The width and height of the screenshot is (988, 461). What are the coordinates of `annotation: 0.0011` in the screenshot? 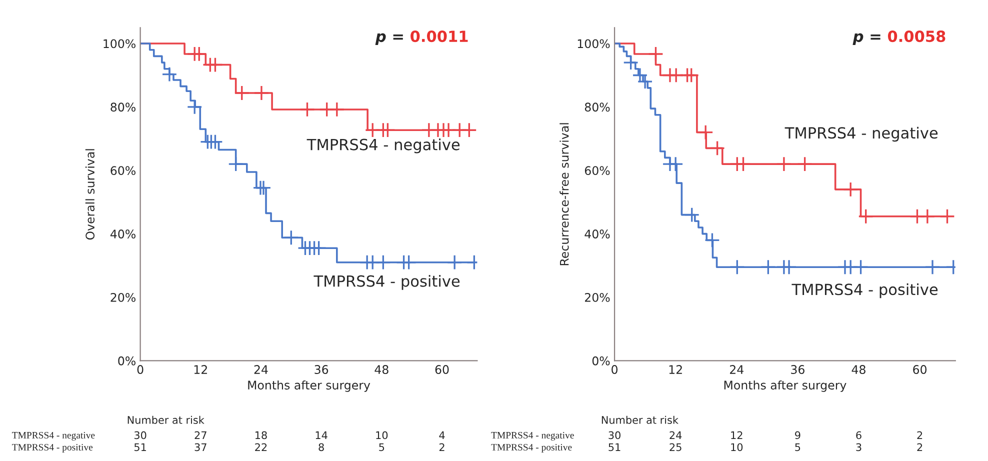 It's located at (439, 36).